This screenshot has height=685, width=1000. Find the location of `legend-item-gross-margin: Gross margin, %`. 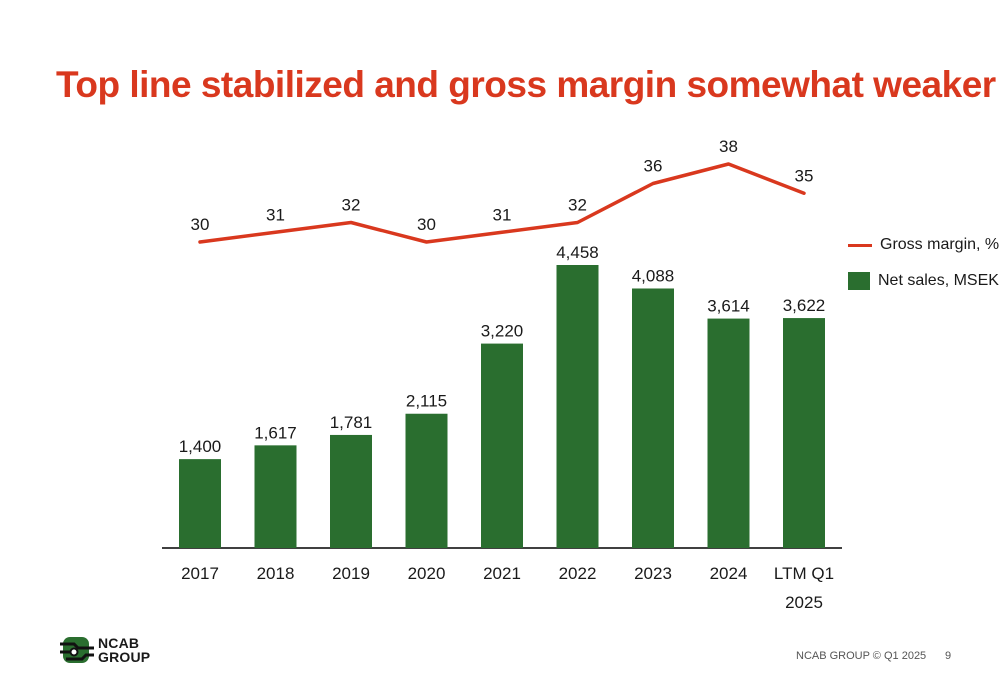

legend-item-gross-margin: Gross margin, % is located at coordinates (923, 245).